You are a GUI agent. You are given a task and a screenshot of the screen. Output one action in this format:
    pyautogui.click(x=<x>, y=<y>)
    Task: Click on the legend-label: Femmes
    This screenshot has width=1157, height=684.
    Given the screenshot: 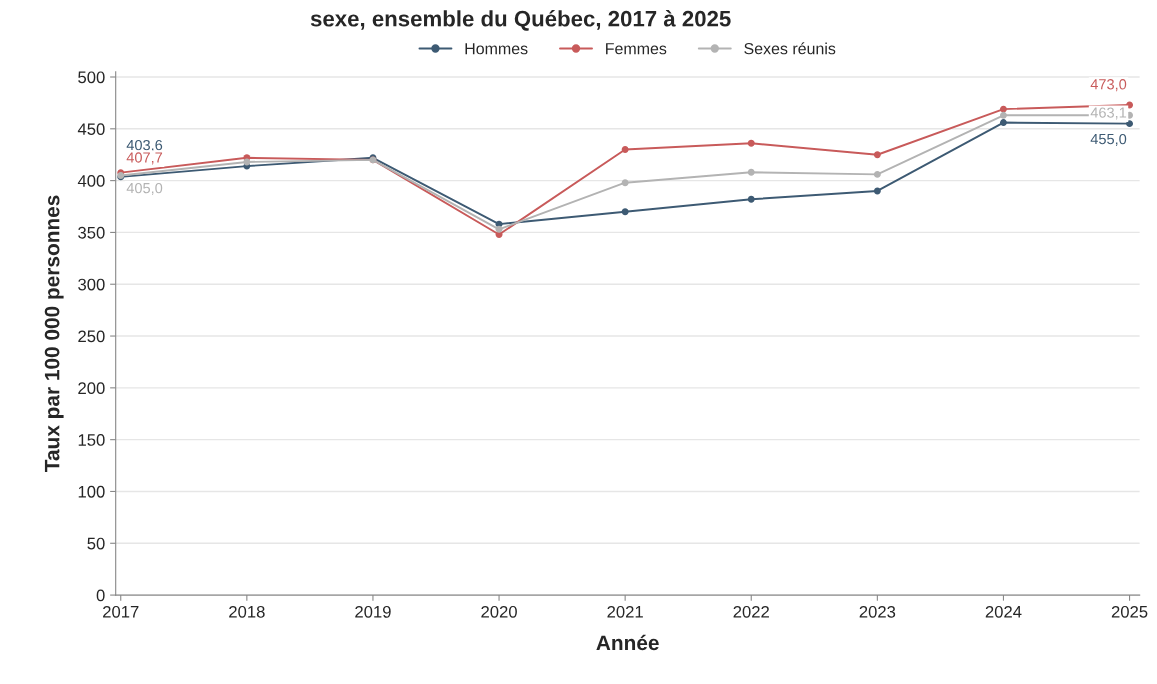 What is the action you would take?
    pyautogui.click(x=636, y=49)
    